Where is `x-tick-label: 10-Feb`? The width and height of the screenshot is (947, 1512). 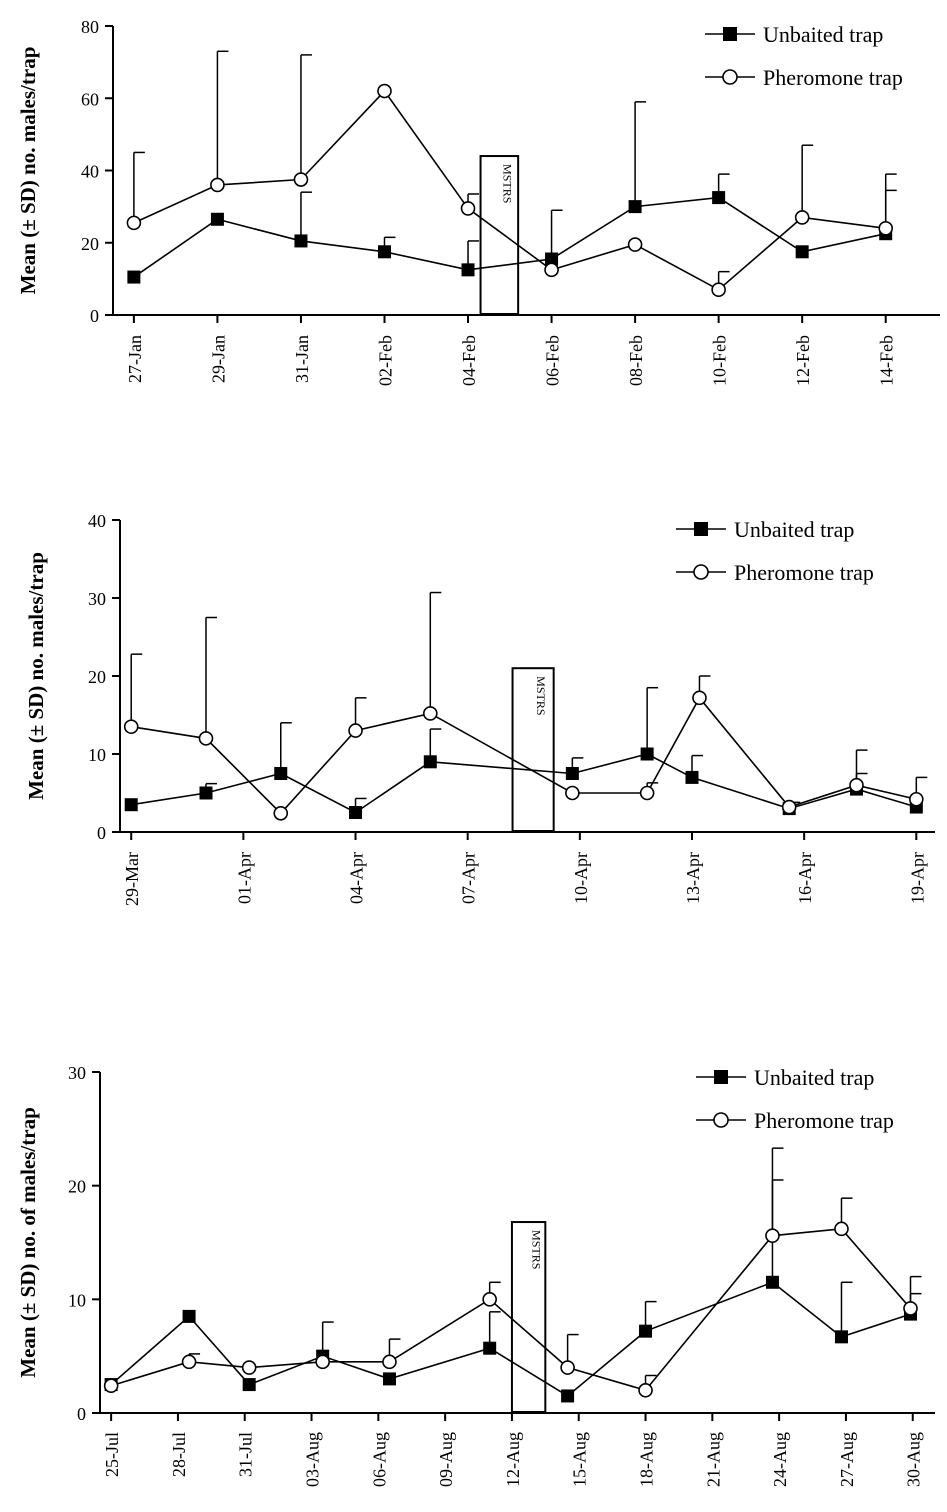 x-tick-label: 10-Feb is located at coordinates (720, 360).